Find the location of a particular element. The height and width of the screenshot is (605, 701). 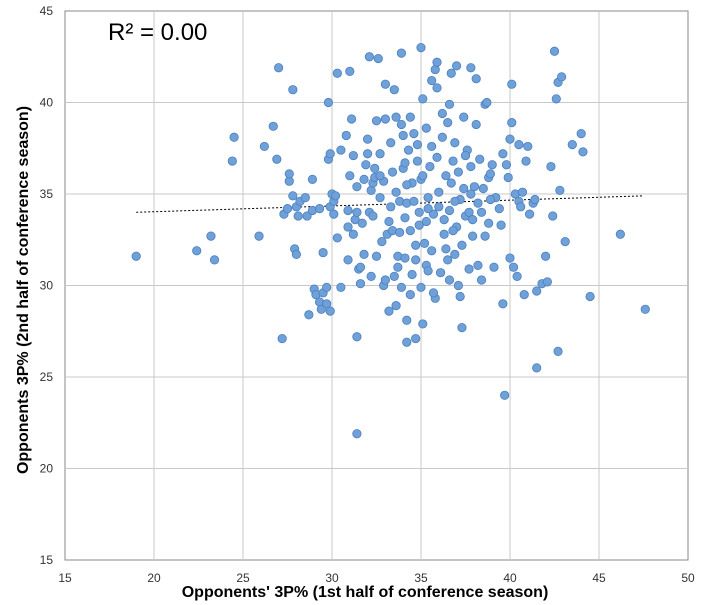

y-tick-label: 25 is located at coordinates (47, 377).